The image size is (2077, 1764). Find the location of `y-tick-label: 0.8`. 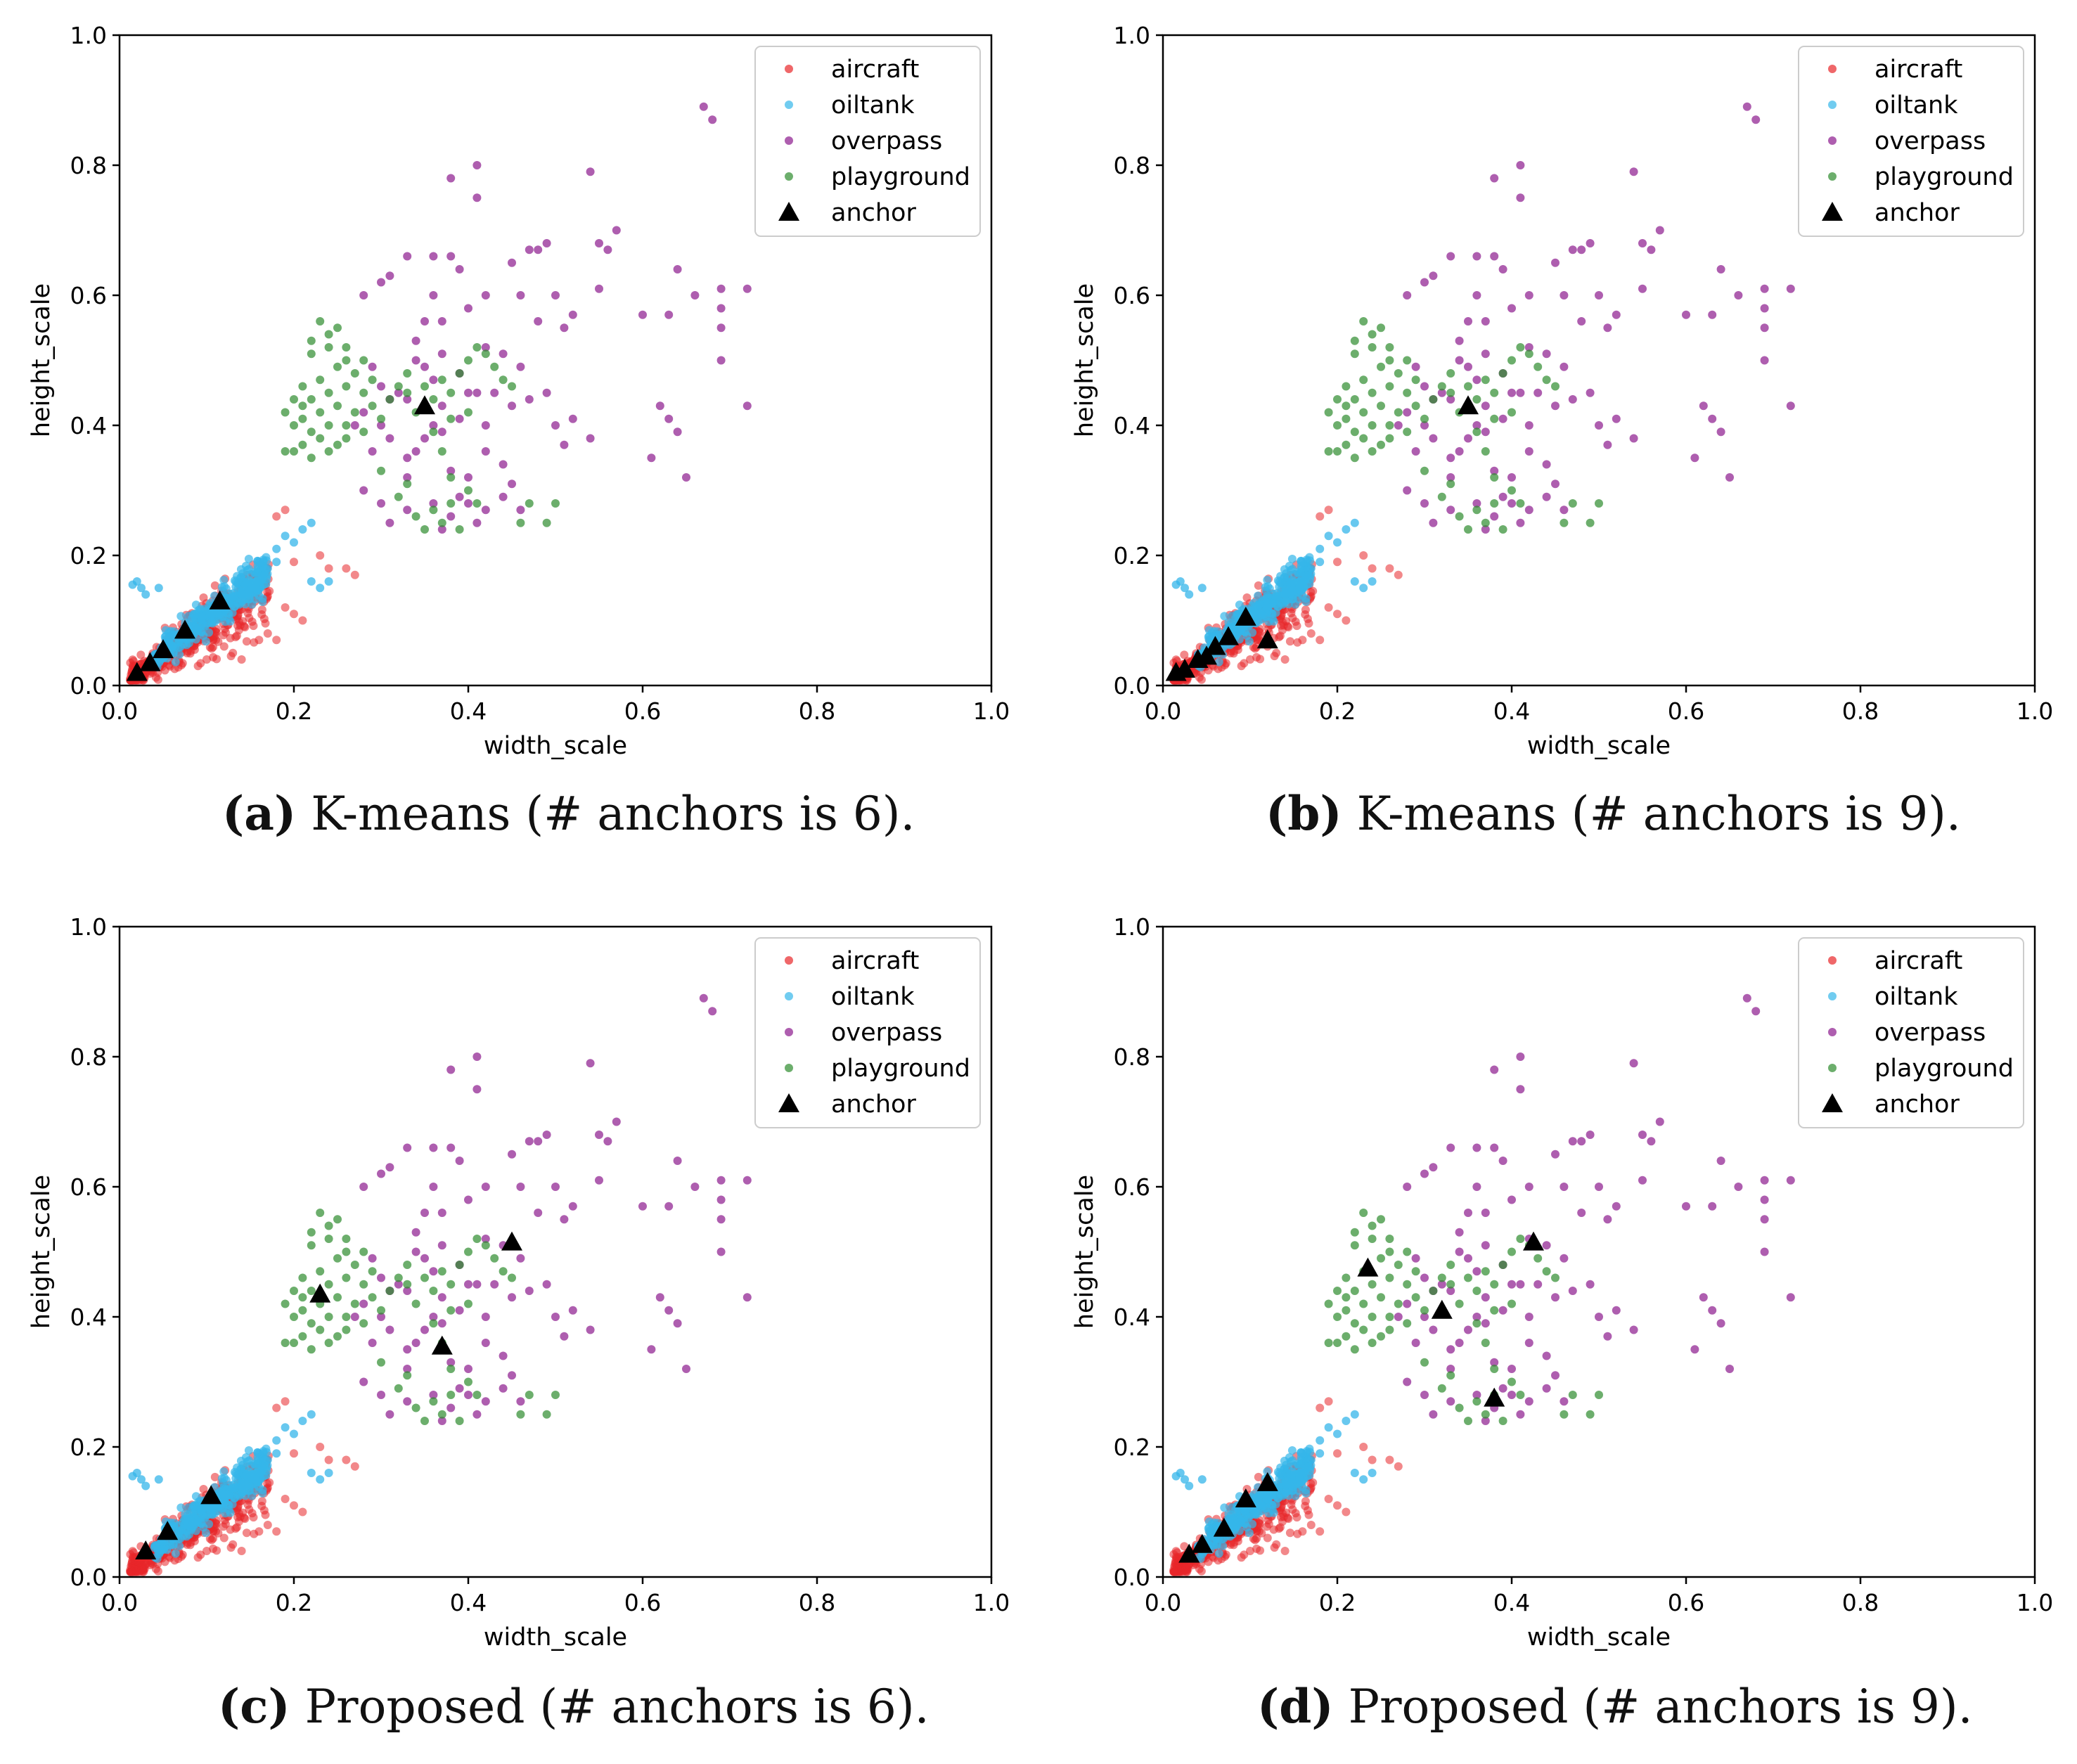

y-tick-label: 0.8 is located at coordinates (1132, 1057).